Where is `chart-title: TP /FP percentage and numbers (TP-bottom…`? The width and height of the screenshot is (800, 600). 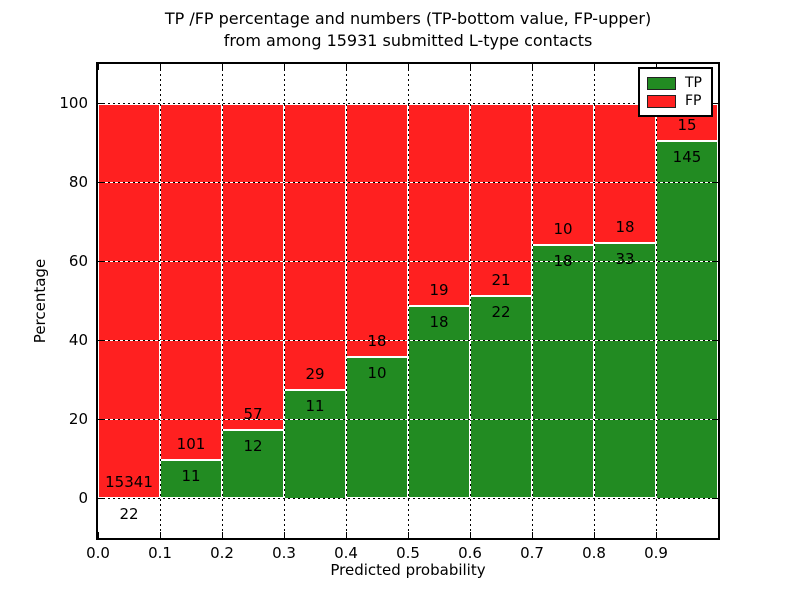
chart-title: TP /FP percentage and numbers (TP-bottom… is located at coordinates (408, 30).